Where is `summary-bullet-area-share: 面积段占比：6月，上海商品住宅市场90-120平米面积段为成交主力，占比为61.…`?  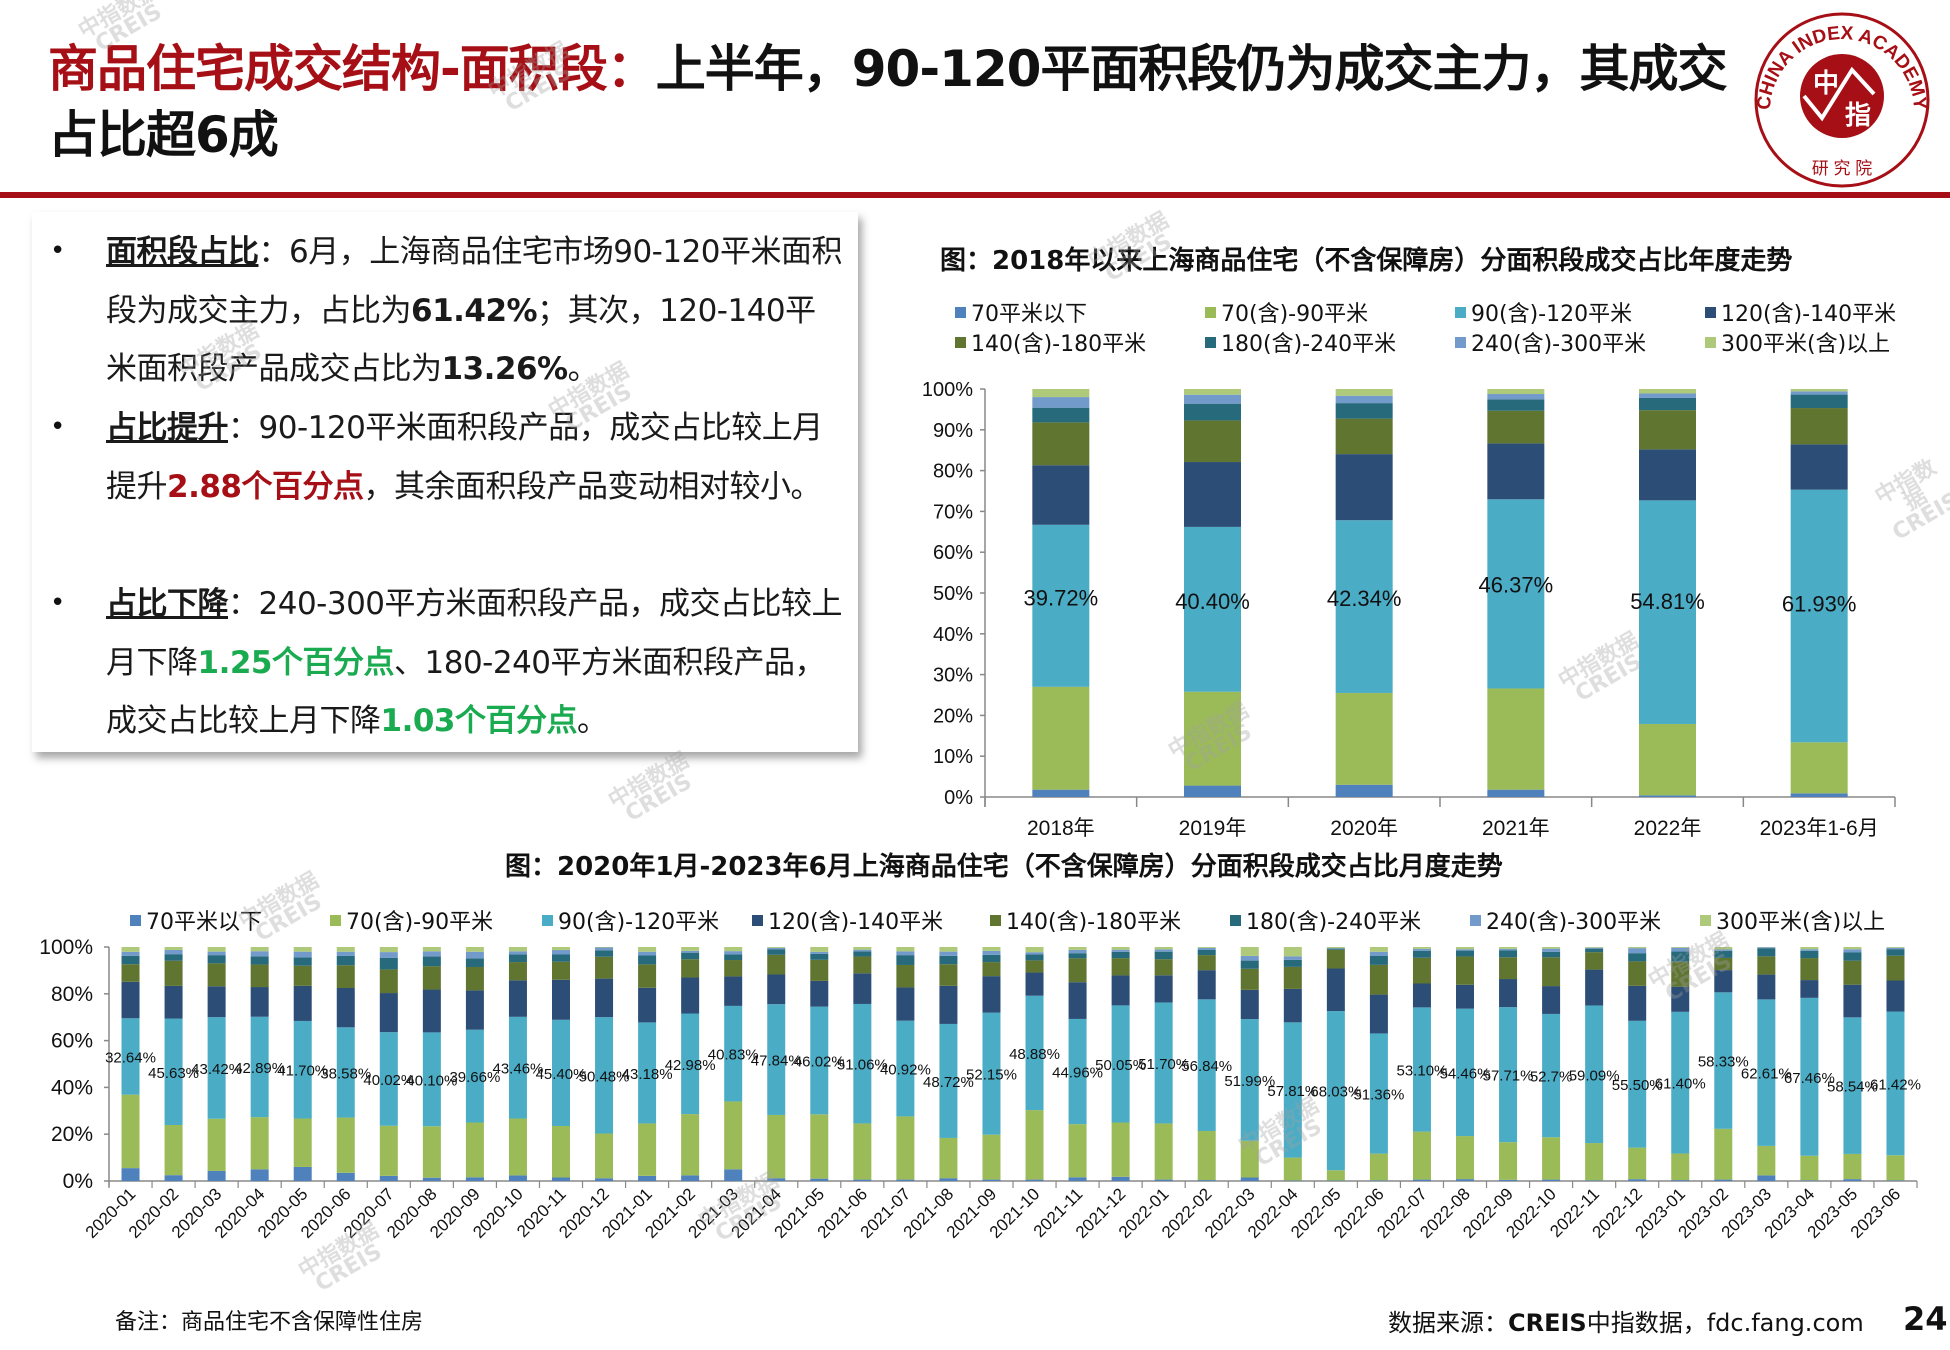 summary-bullet-area-share: 面积段占比：6月，上海商品住宅市场90-120平米面积段为成交主力，占比为61.… is located at coordinates (476, 311).